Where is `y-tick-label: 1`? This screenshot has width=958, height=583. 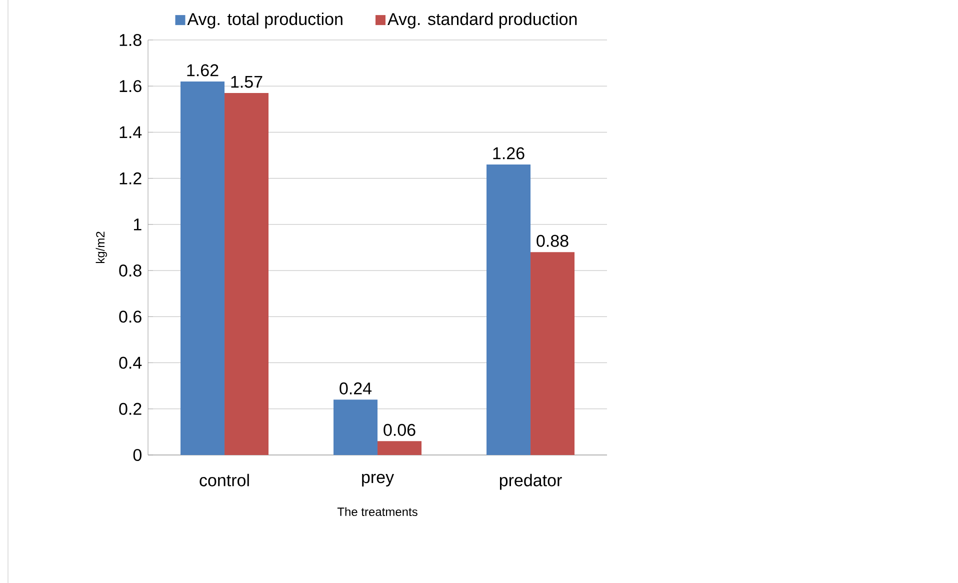
y-tick-label: 1 is located at coordinates (138, 224).